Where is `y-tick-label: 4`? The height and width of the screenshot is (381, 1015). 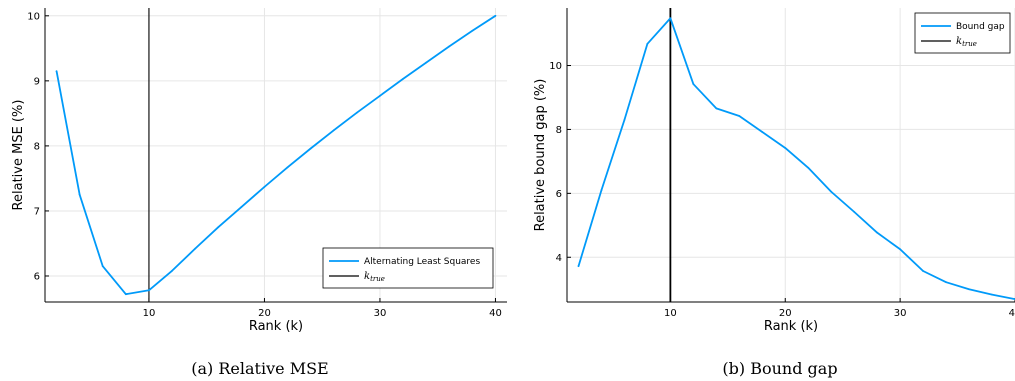
y-tick-label: 4 is located at coordinates (559, 258).